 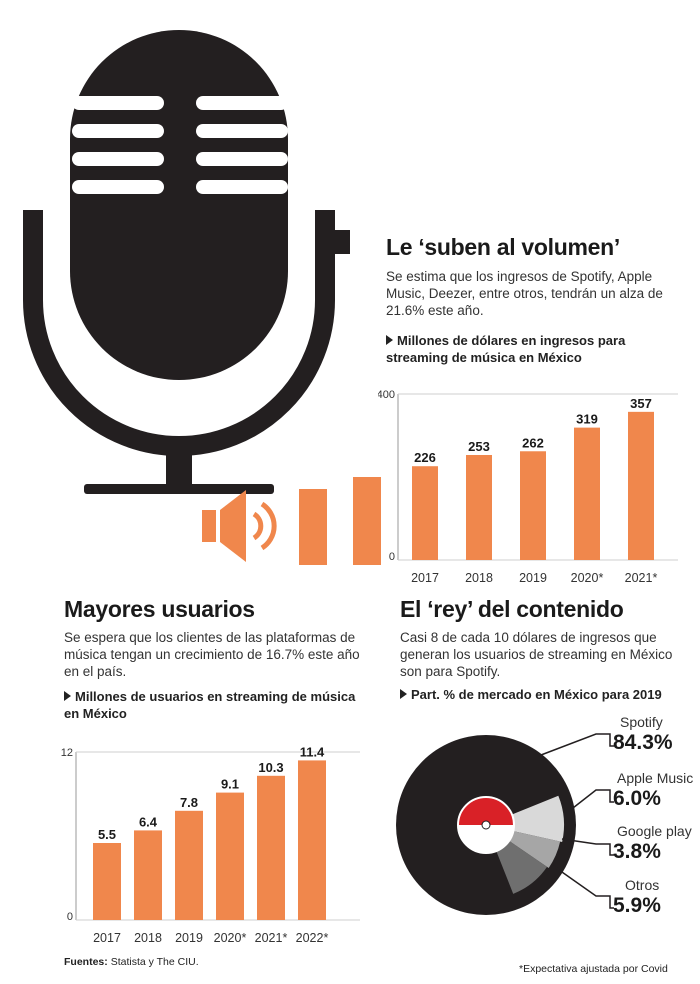 I want to click on section3-subtitle: Part. % de mercado en México para 2019, so click(x=546, y=694).